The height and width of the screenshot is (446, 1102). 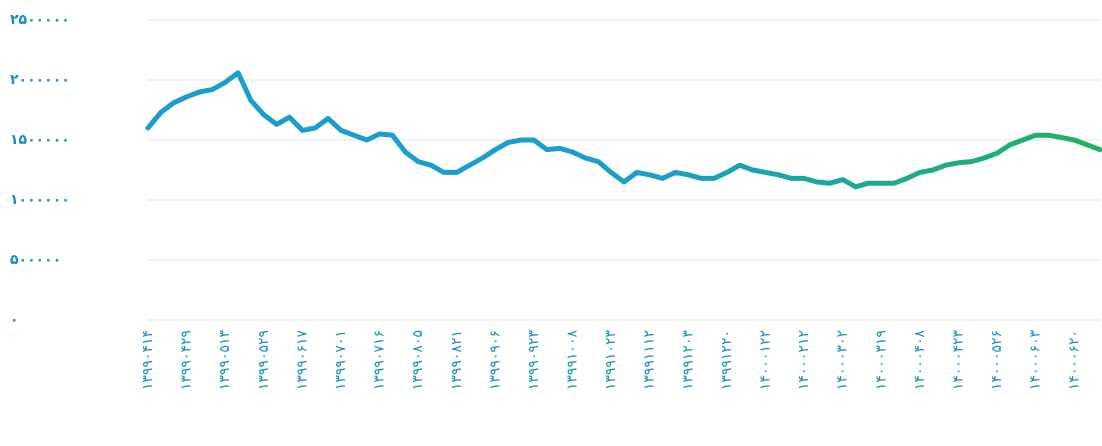 I want to click on x-tick-label: ۱۳۹۹۰۴۱۴, so click(x=148, y=360).